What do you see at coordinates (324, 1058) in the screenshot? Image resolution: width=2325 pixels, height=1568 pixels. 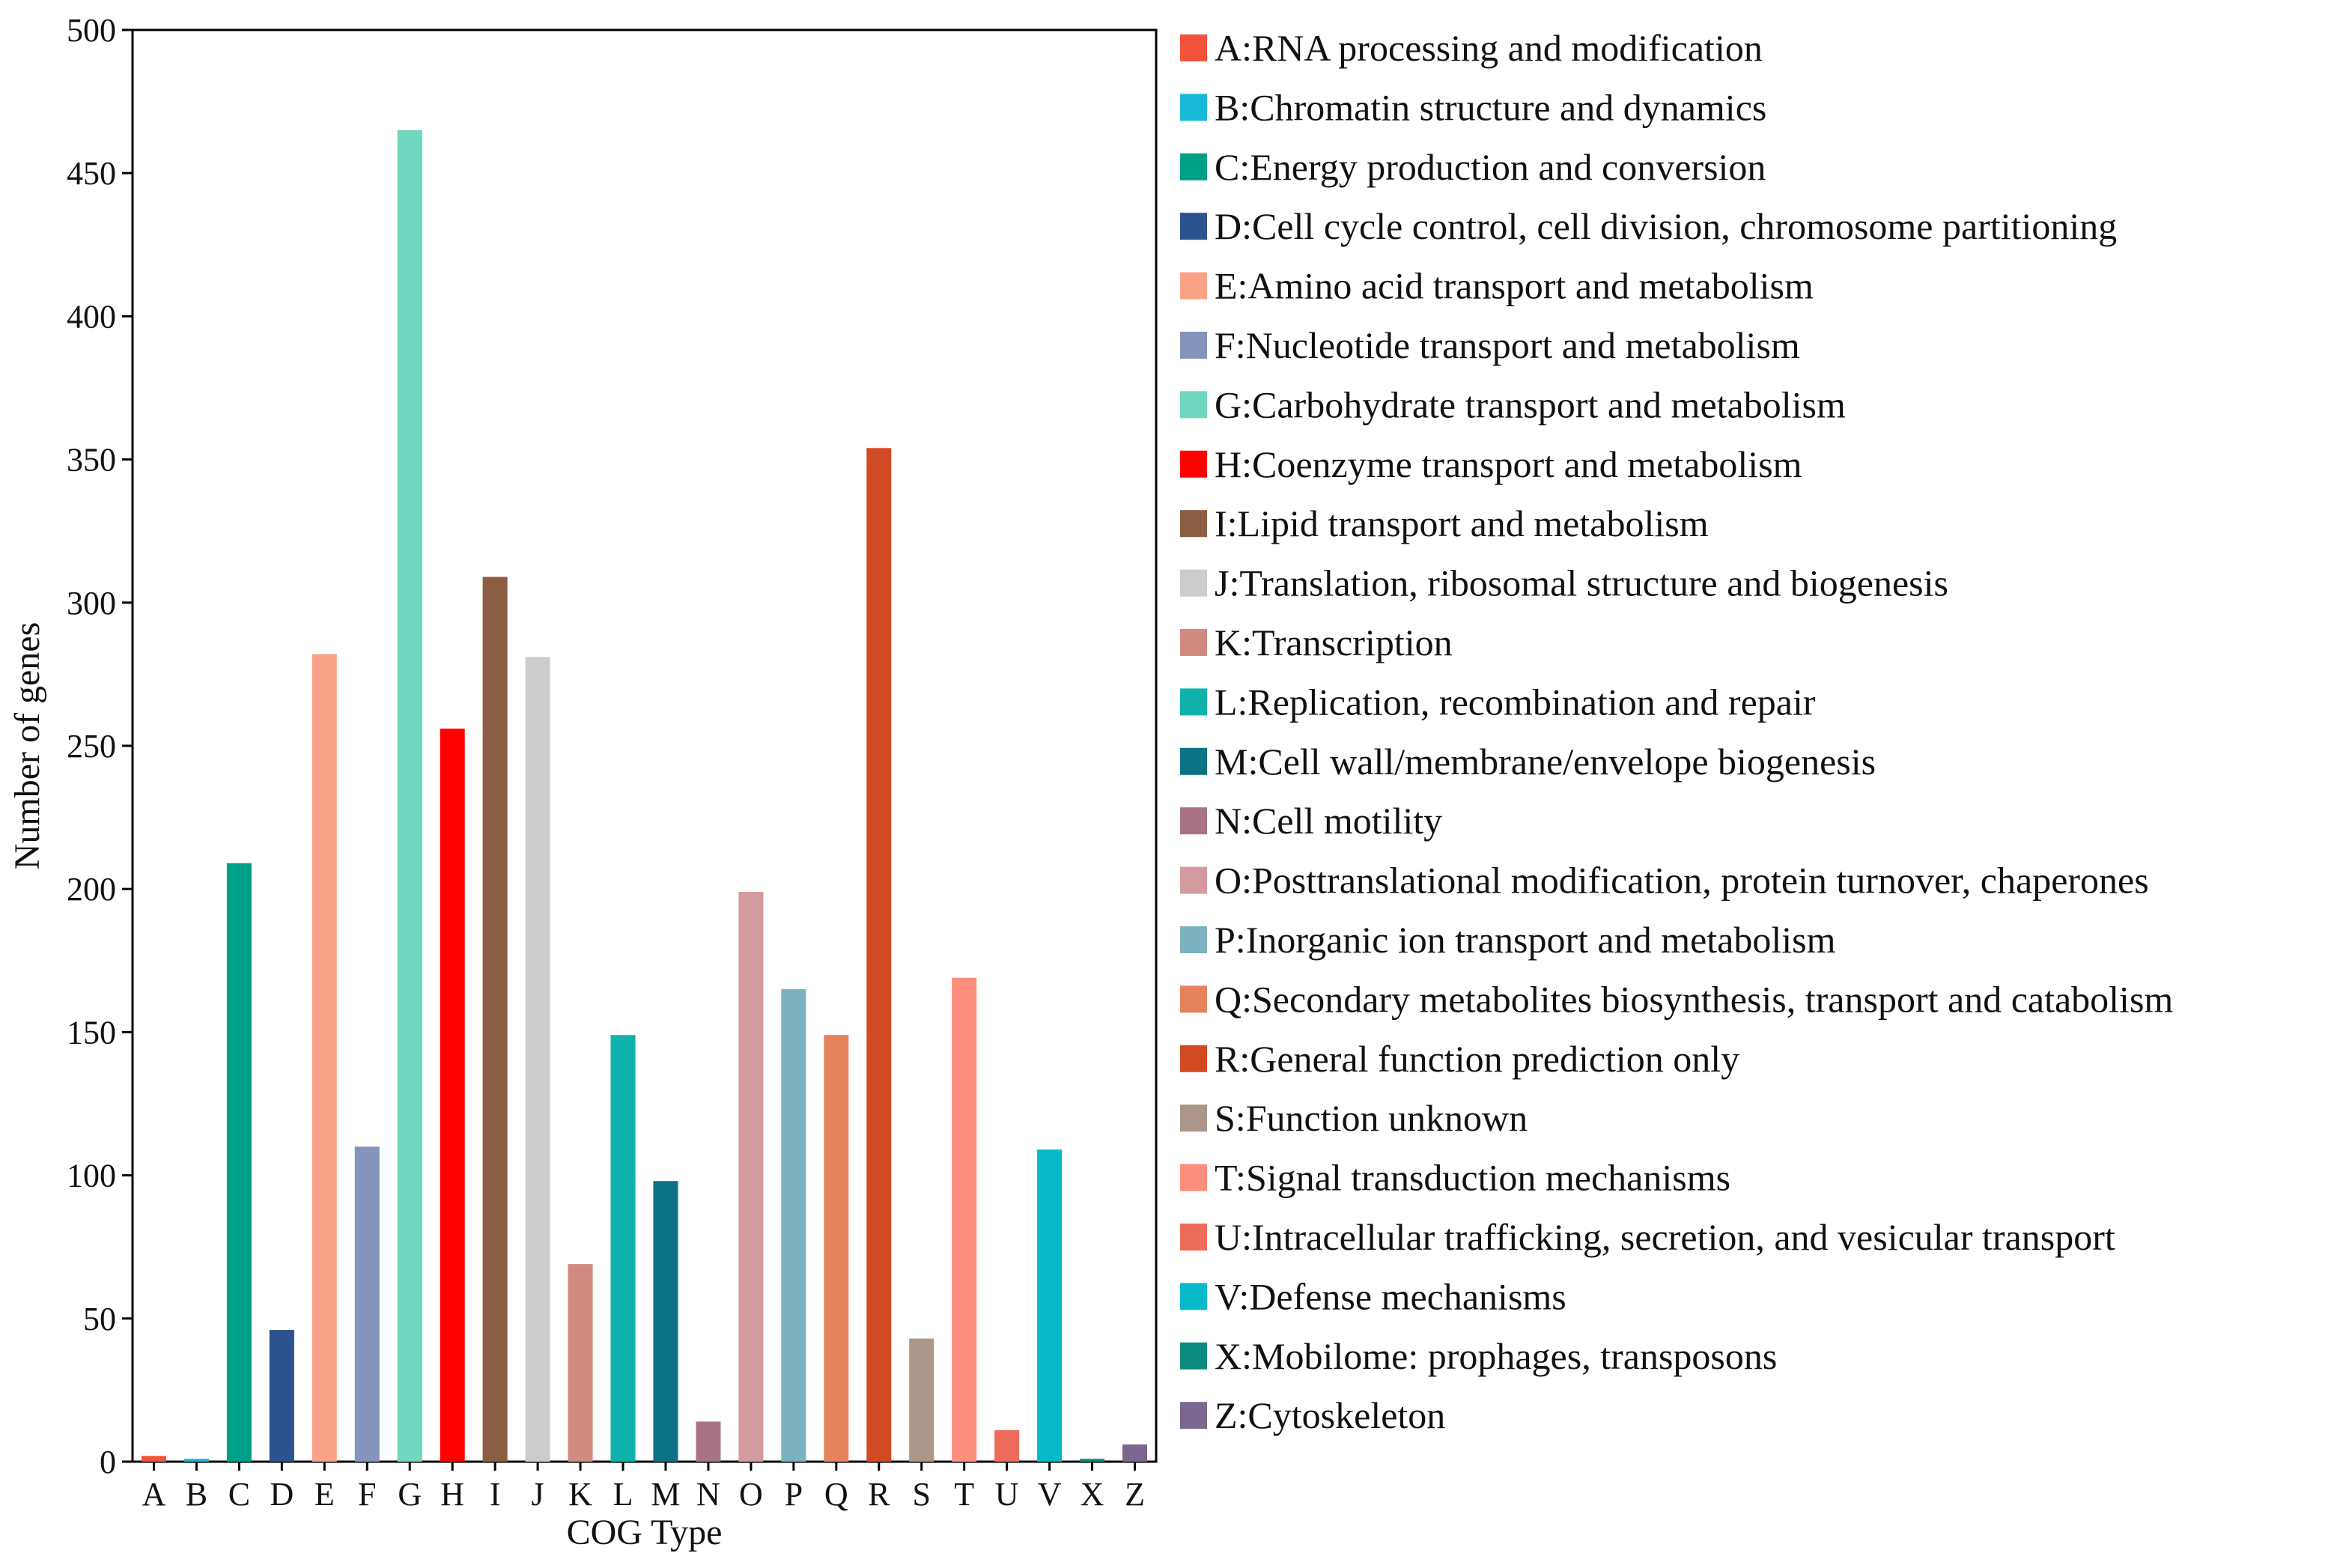 I see `bar-E` at bounding box center [324, 1058].